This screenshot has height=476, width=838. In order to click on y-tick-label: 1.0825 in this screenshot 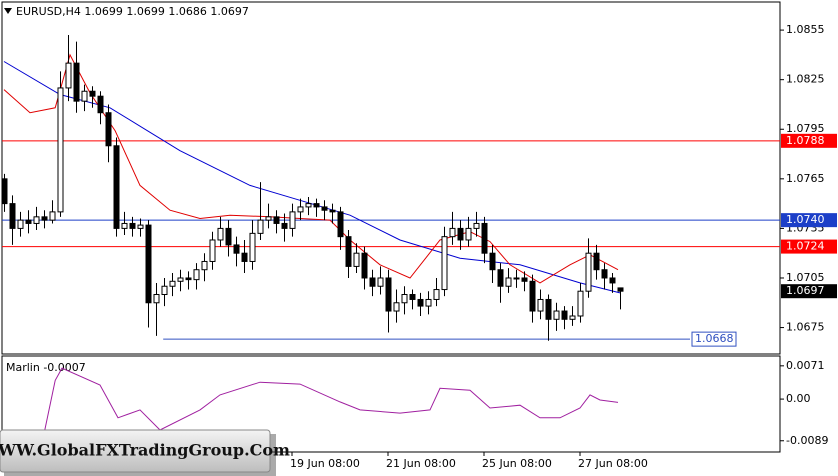, I will do `click(805, 79)`.